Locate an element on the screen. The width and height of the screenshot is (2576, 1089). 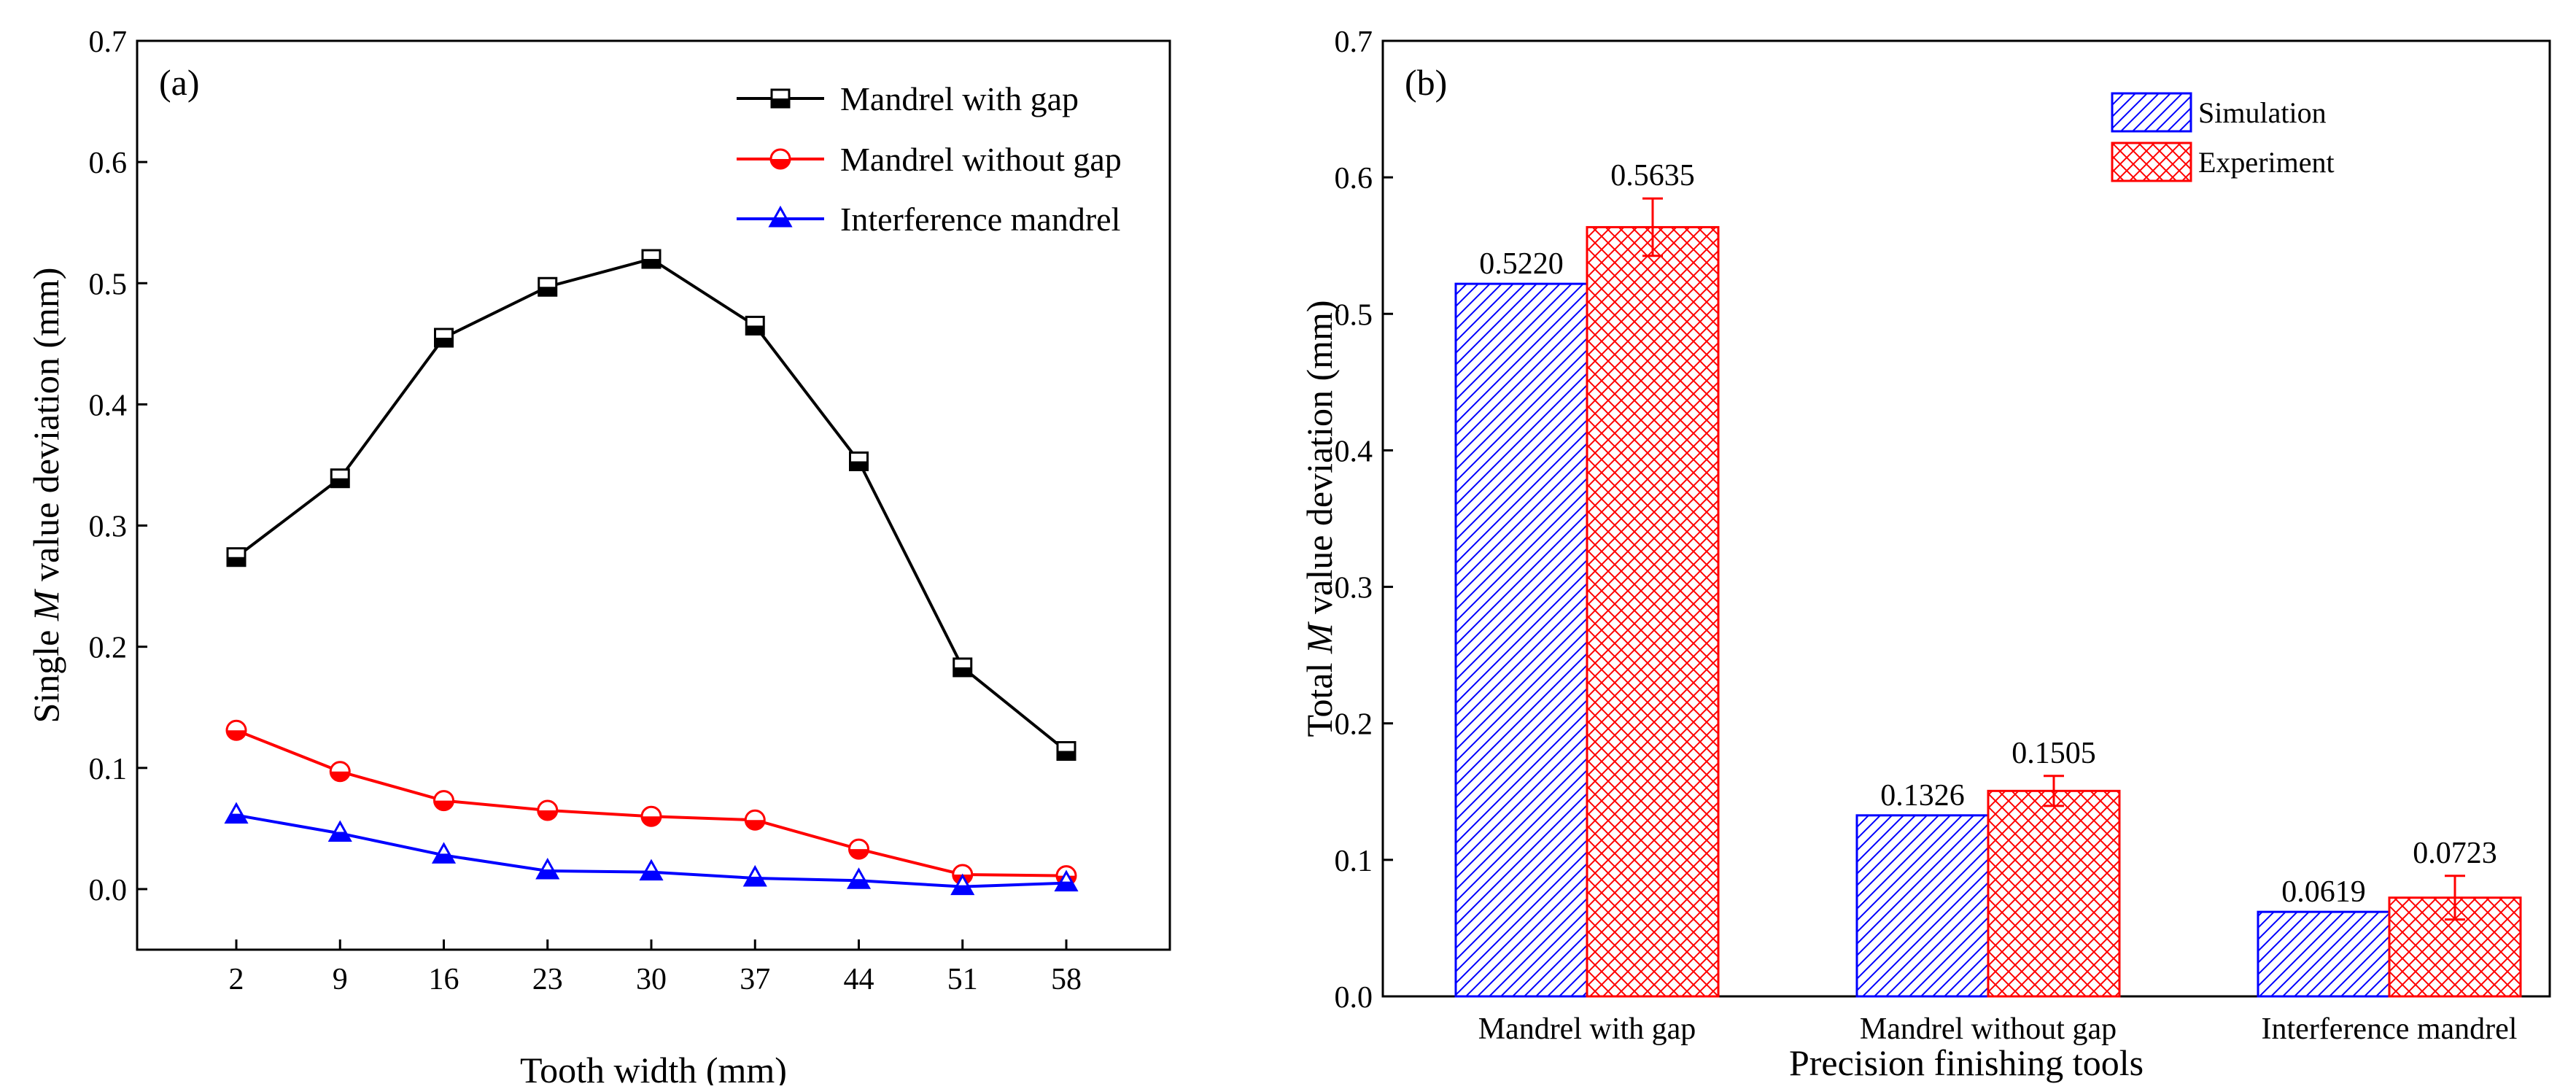
x-tick-label: 9 is located at coordinates (340, 979).